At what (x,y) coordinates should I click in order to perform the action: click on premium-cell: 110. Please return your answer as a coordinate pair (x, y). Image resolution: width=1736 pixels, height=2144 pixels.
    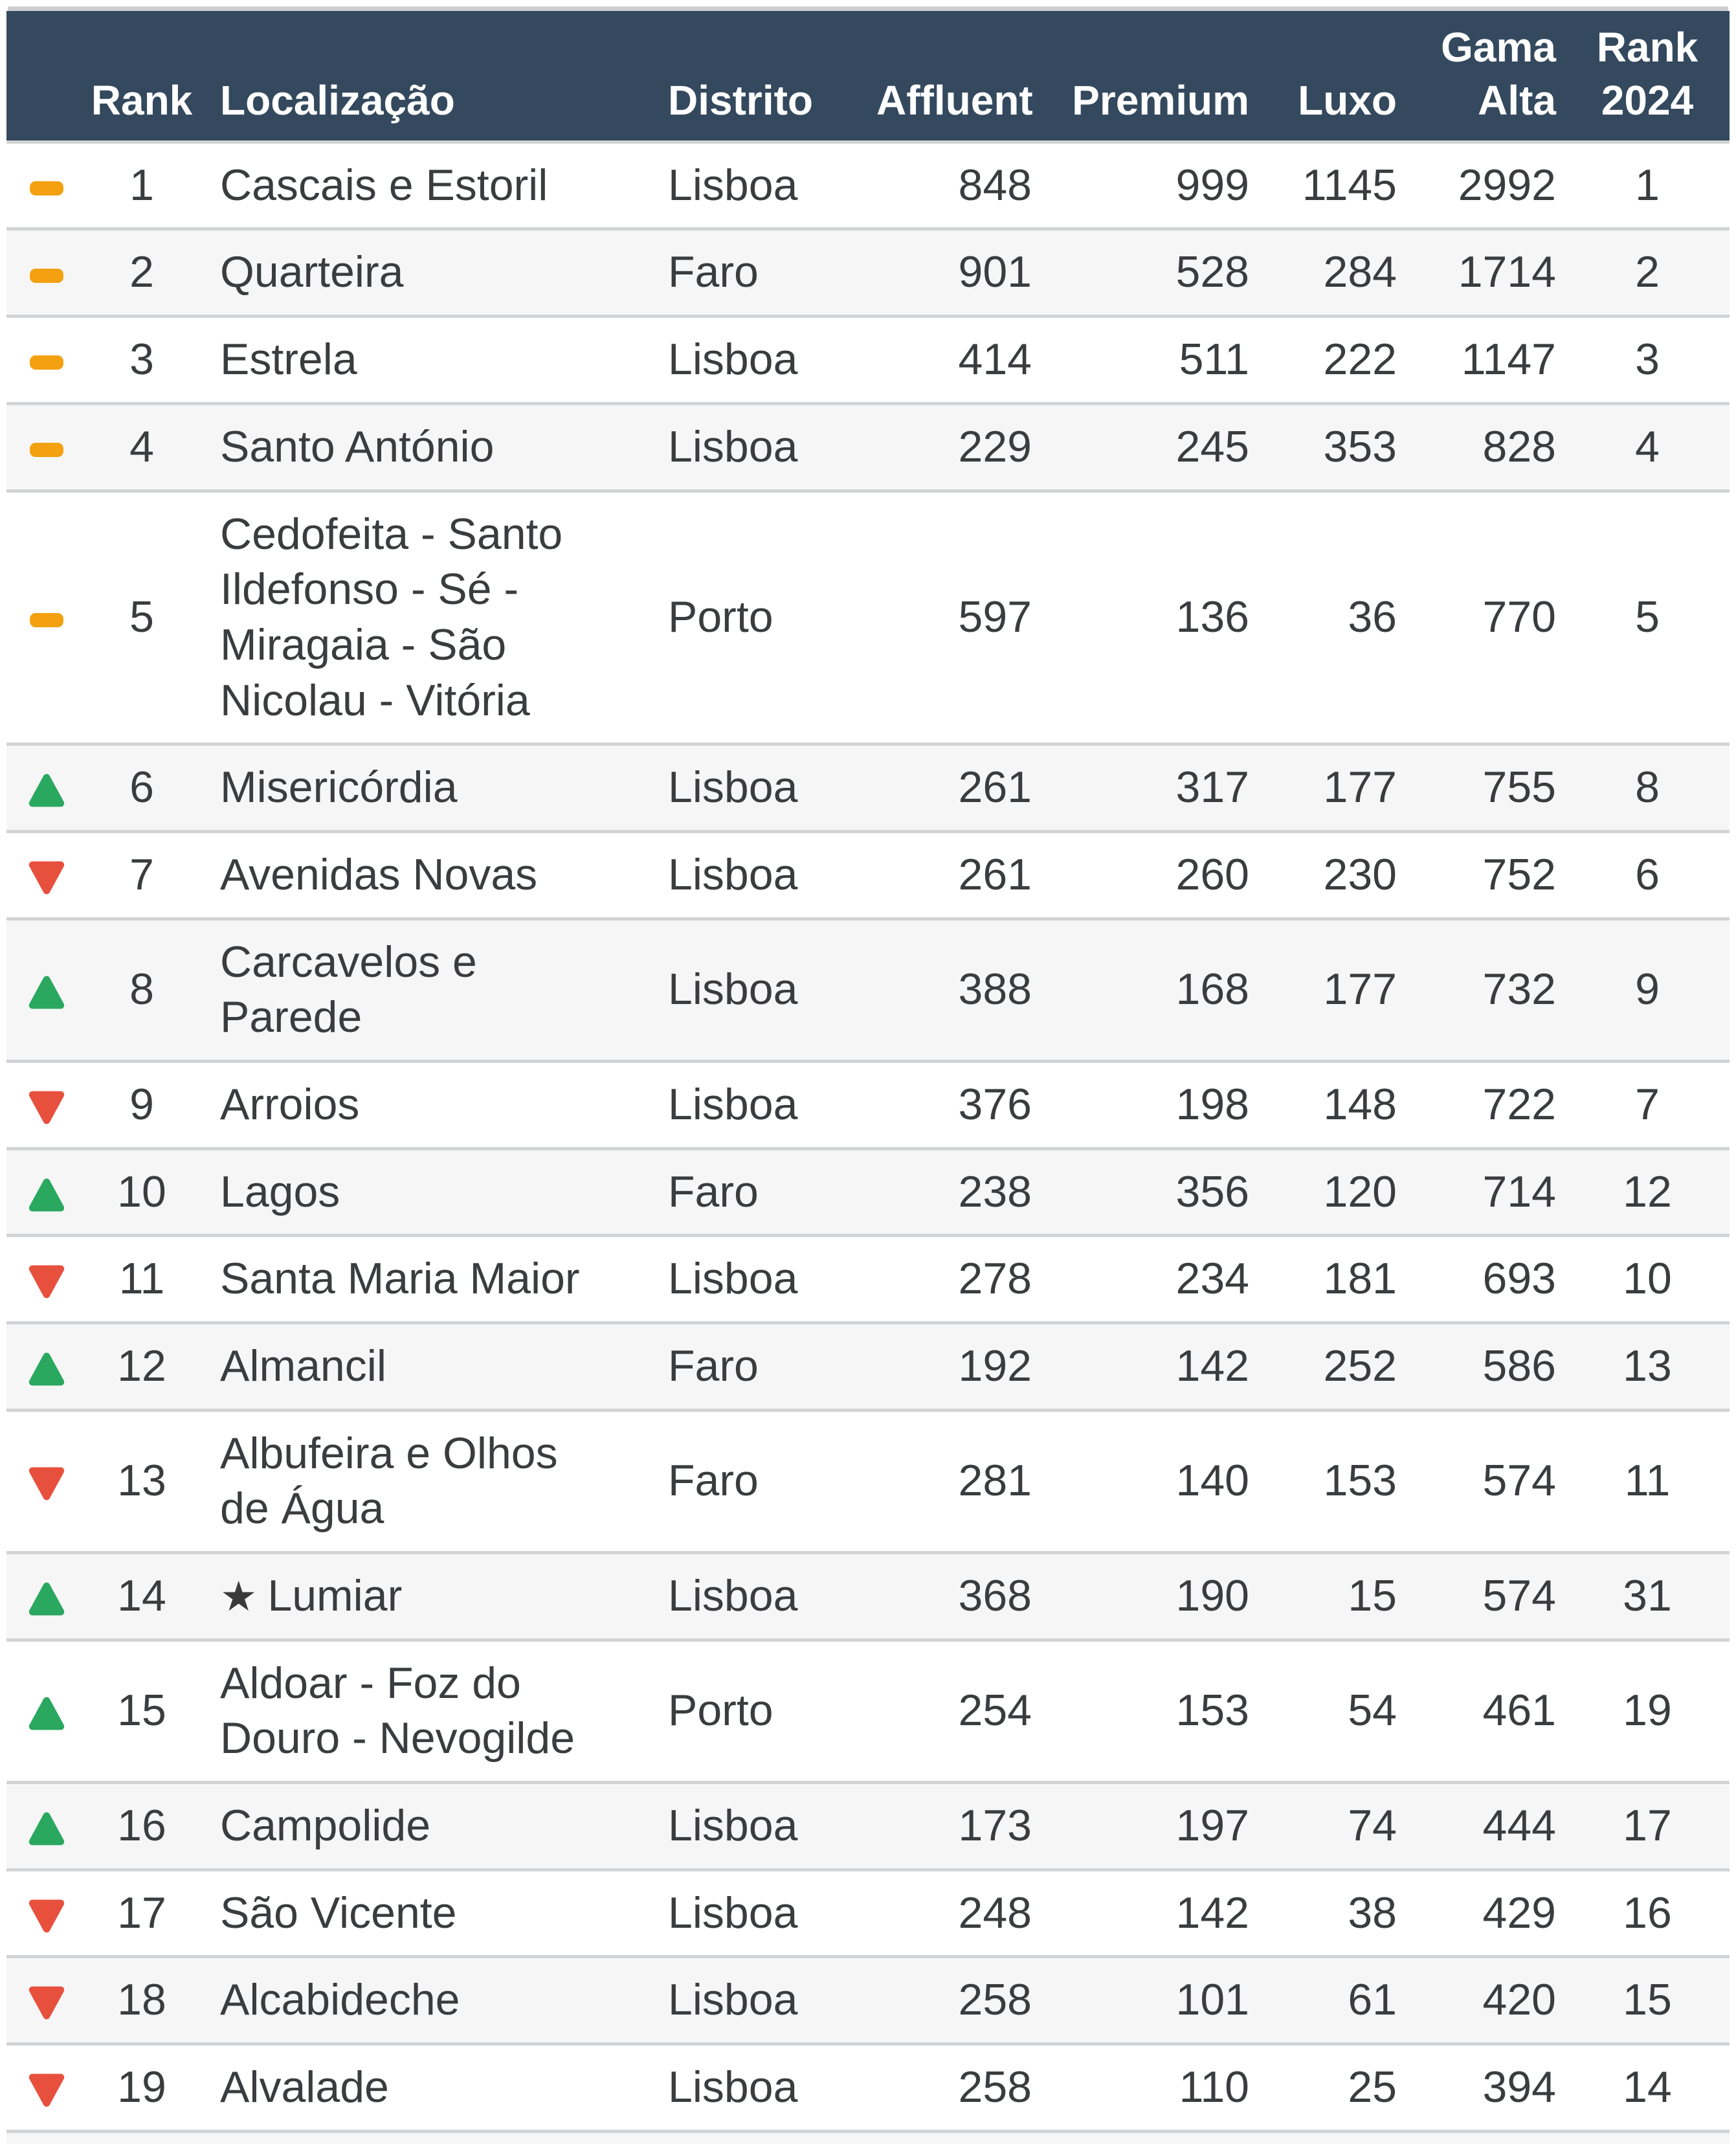
    Looking at the image, I should click on (1214, 2087).